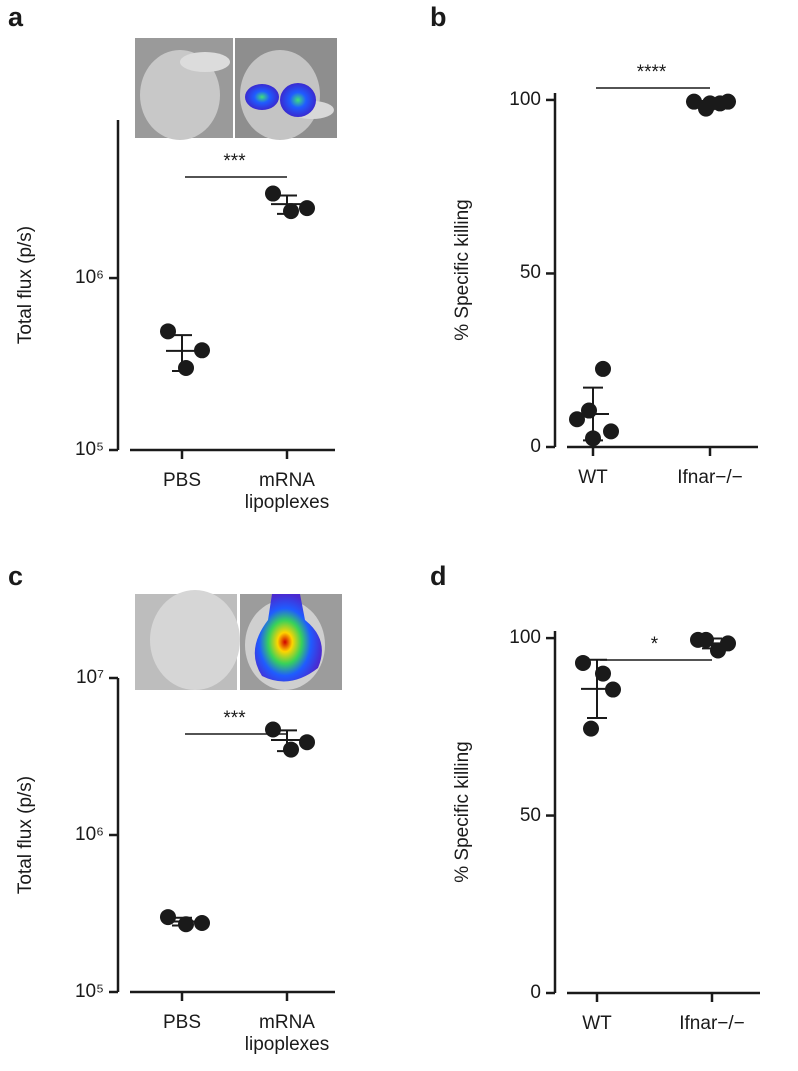 The width and height of the screenshot is (798, 1071). Describe the element at coordinates (16, 17) in the screenshot. I see `panel-label: a` at that location.